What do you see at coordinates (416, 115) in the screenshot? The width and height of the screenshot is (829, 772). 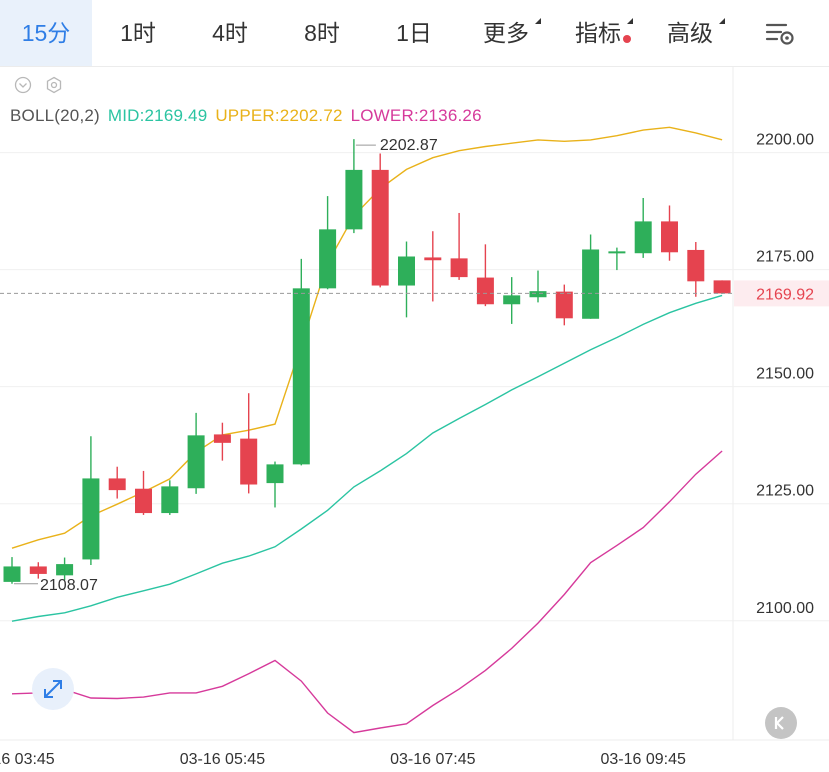 I see `boll-legend-lower: LOWER:2136.26` at bounding box center [416, 115].